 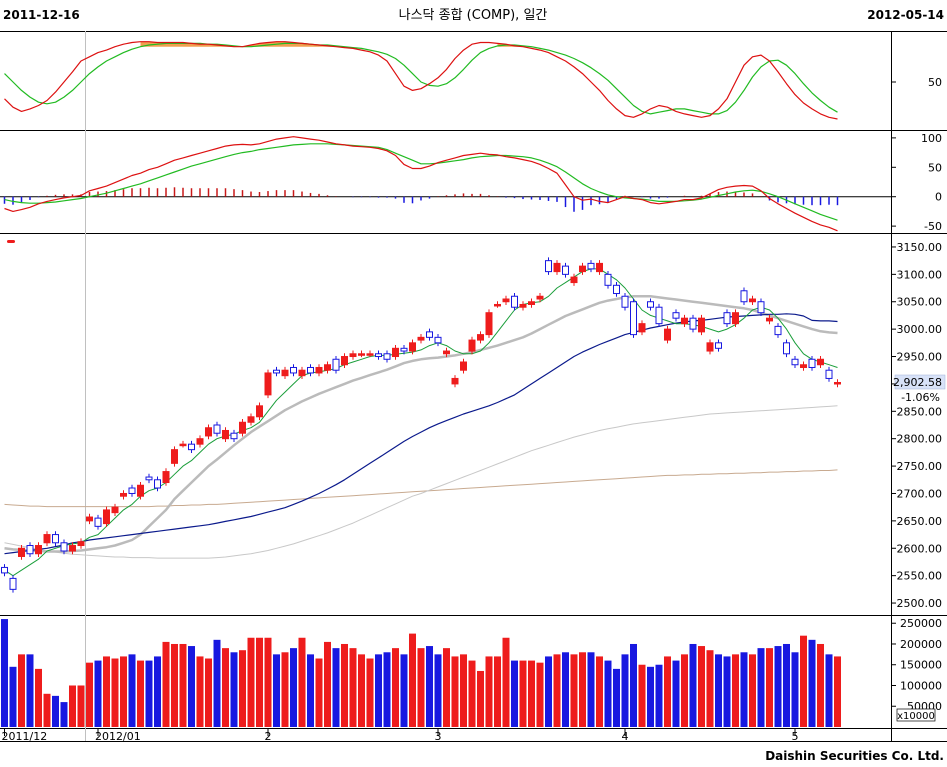 I want to click on price-axis-tick-label: 2550.00, so click(x=920, y=576).